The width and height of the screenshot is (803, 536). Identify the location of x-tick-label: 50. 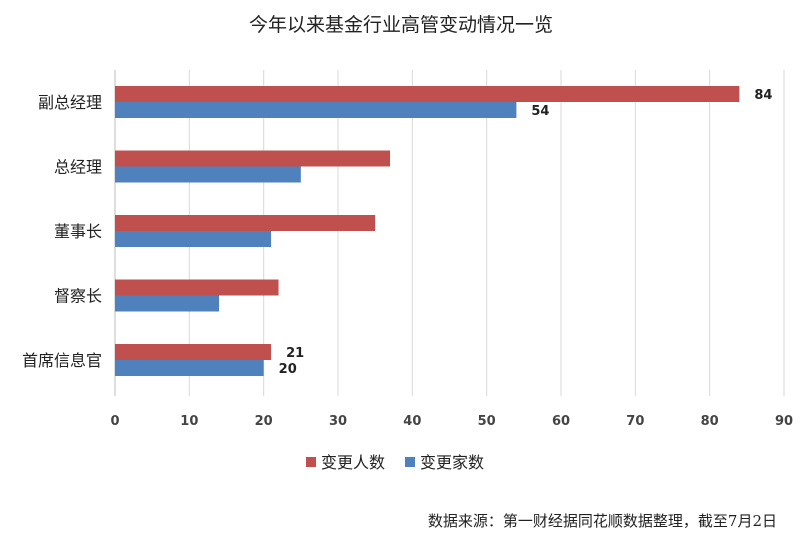
(487, 421).